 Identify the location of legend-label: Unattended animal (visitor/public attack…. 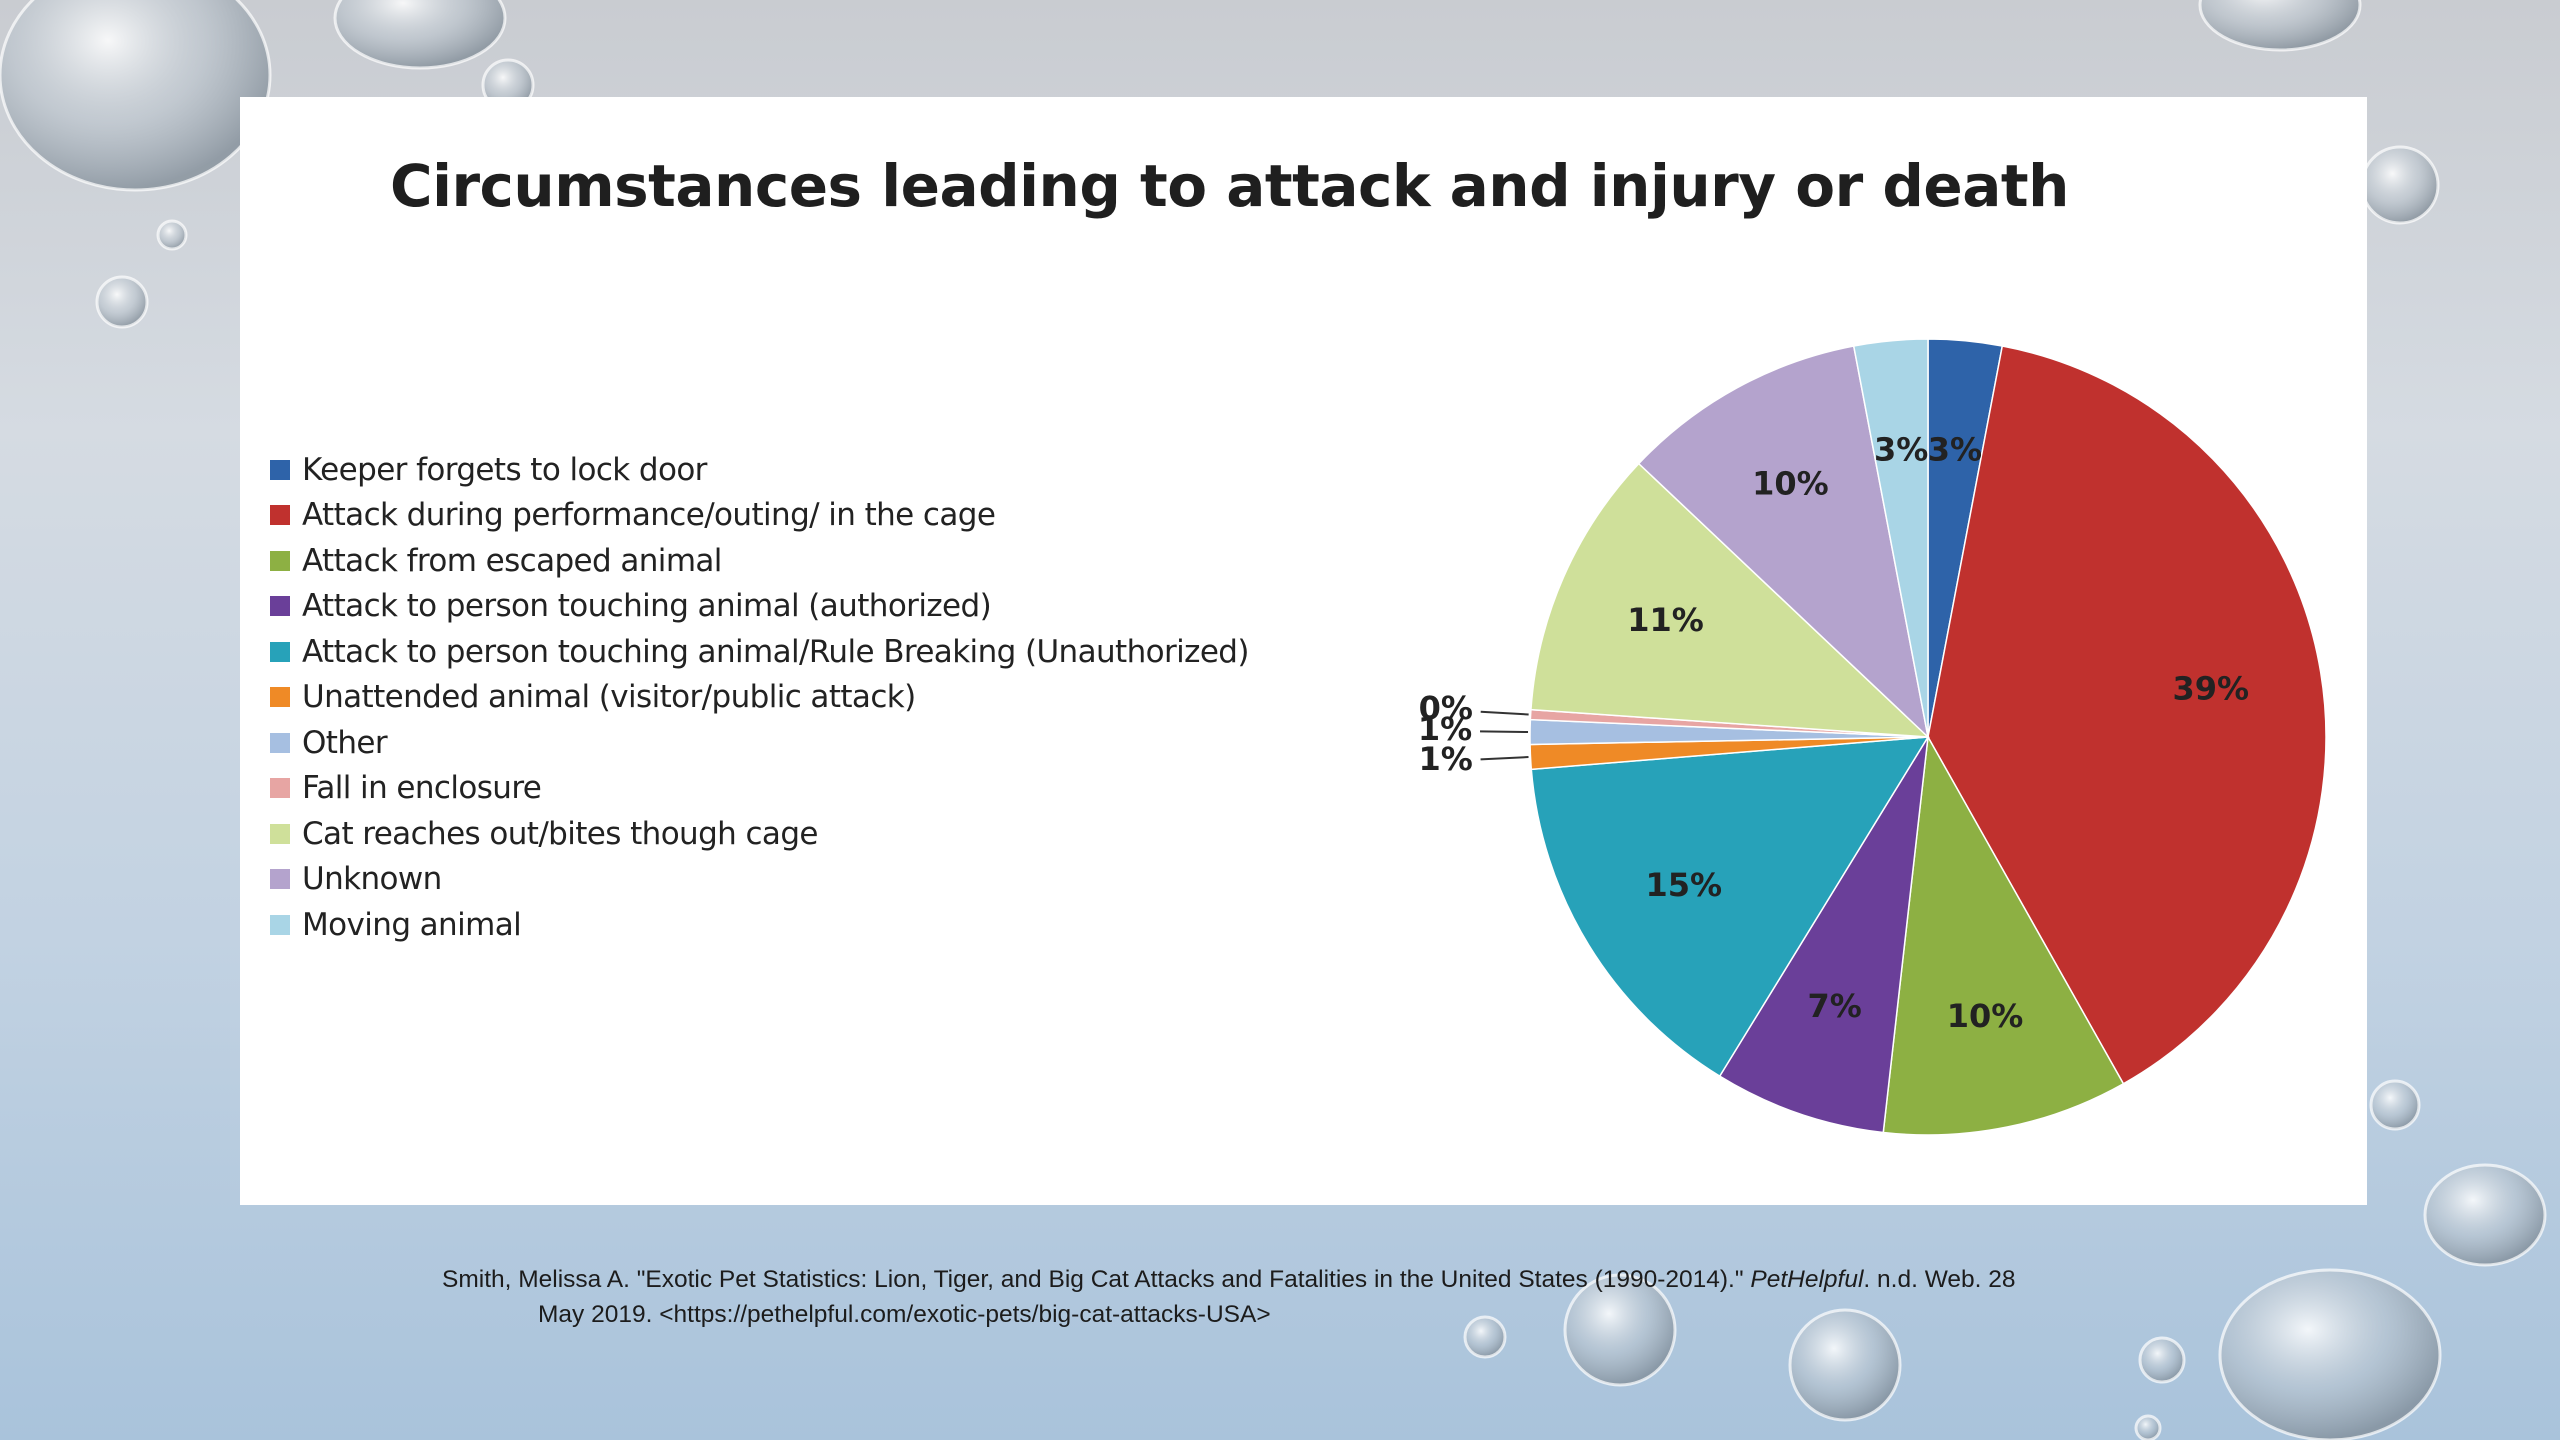
(609, 697).